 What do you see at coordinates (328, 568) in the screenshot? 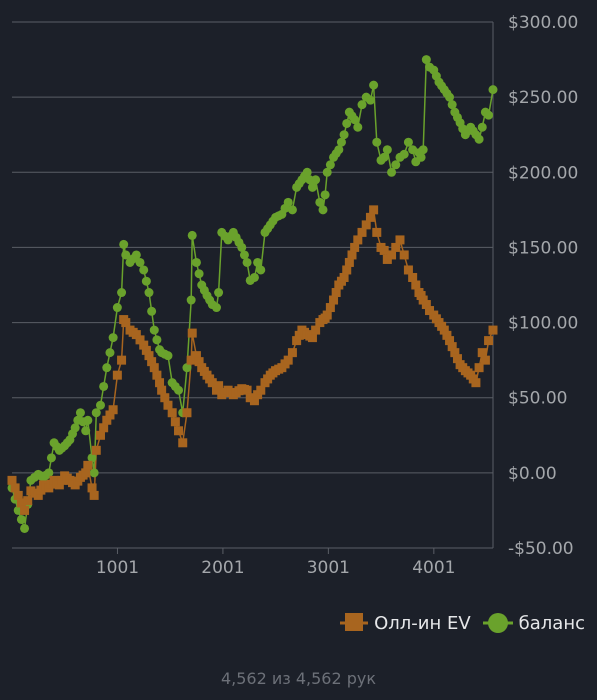
I see `x-tick-label: 3001` at bounding box center [328, 568].